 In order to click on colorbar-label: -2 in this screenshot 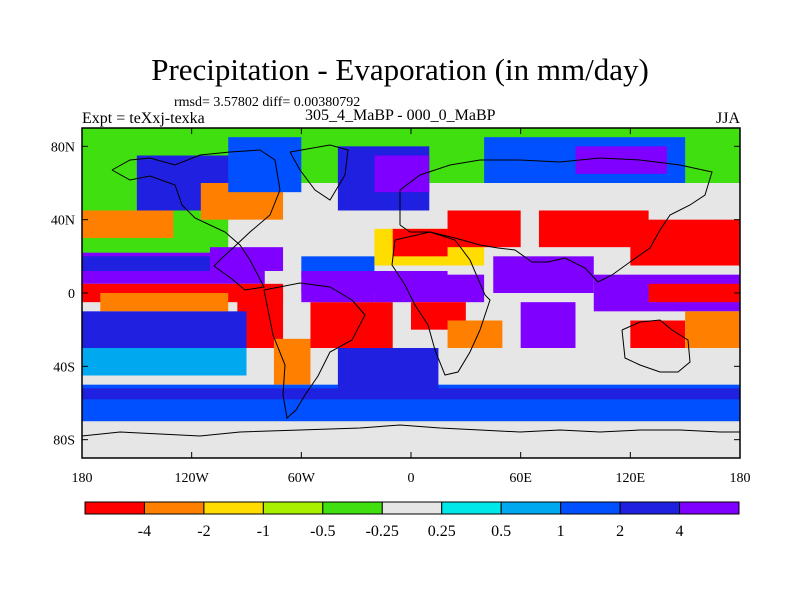, I will do `click(203, 531)`.